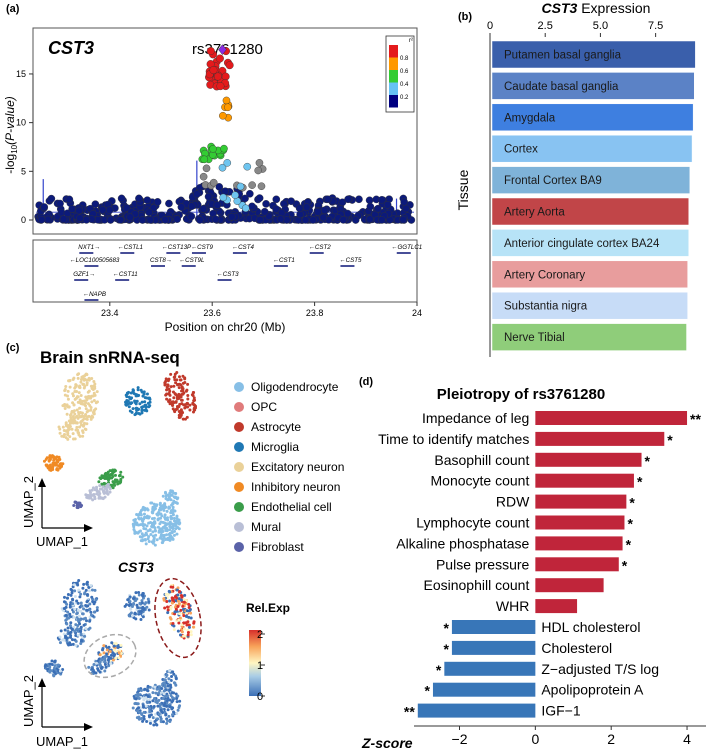  I want to click on a-snp-point-ltblue, so click(223, 197).